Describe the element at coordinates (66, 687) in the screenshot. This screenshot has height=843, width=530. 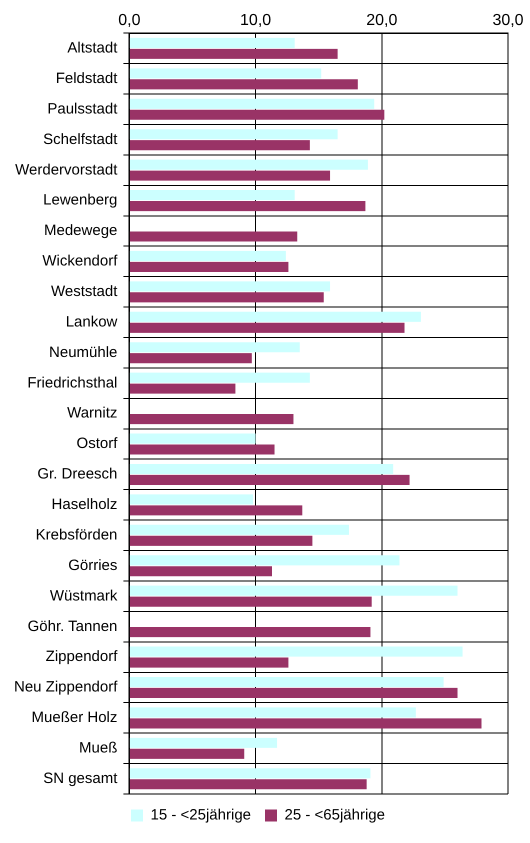
I see `y-tick-label: Neu Zippendorf` at that location.